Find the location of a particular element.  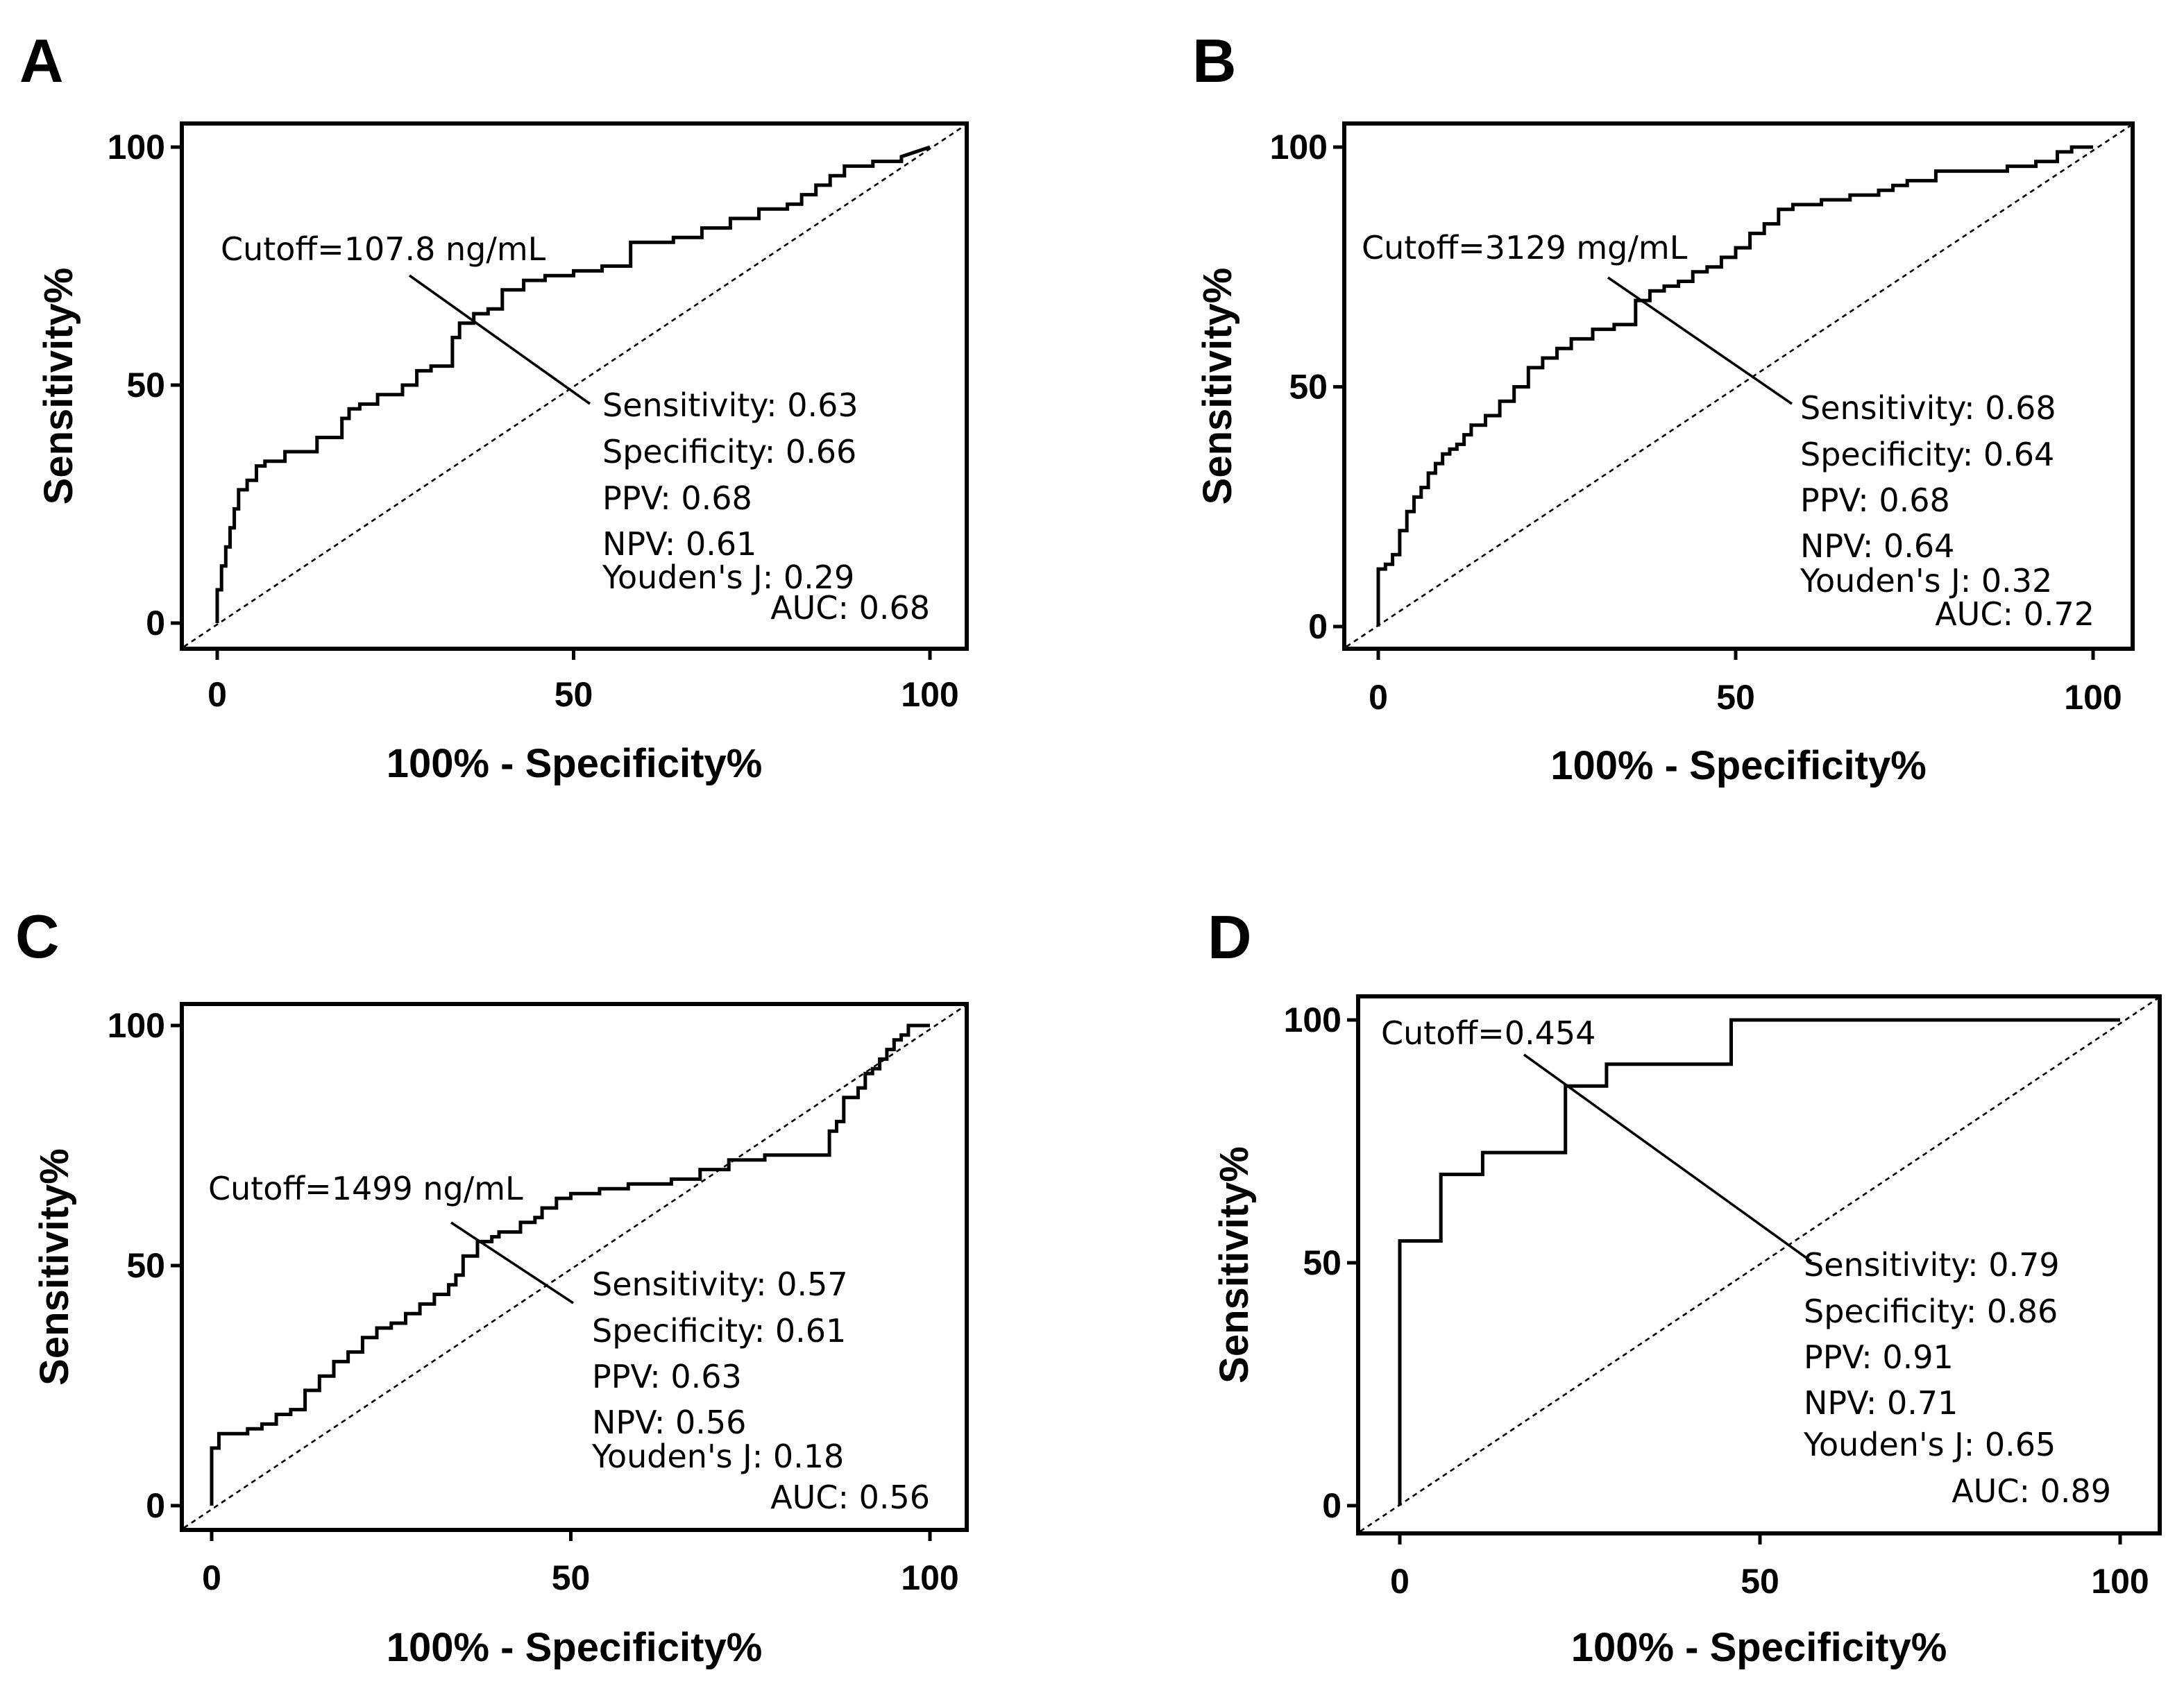

metric-annotation: NPV: 0.61 is located at coordinates (679, 544).